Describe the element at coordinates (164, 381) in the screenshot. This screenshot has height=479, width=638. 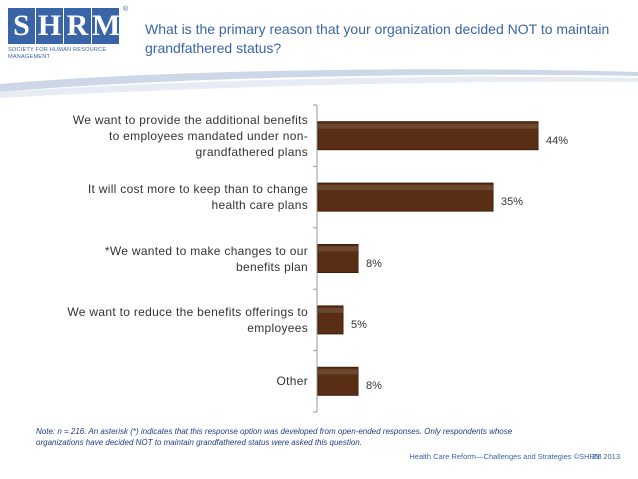
I see `category-label-5: Other` at that location.